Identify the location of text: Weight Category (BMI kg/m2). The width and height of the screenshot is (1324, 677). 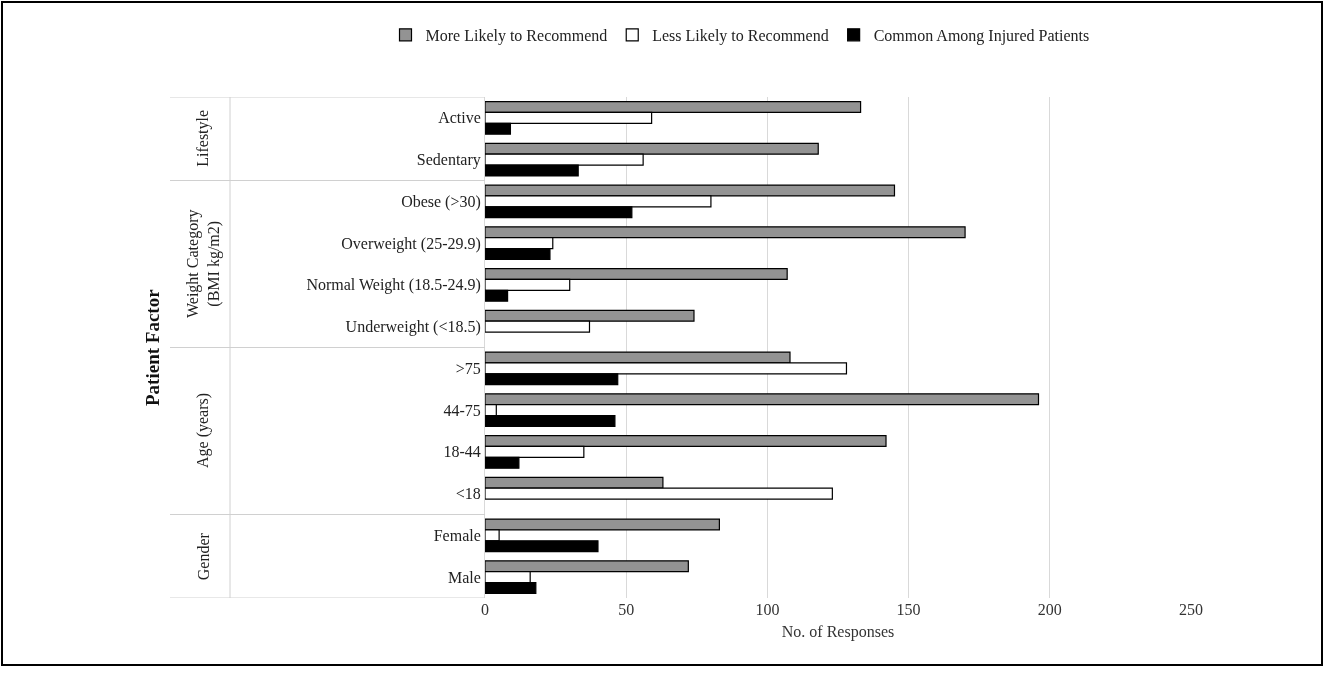
(203, 263).